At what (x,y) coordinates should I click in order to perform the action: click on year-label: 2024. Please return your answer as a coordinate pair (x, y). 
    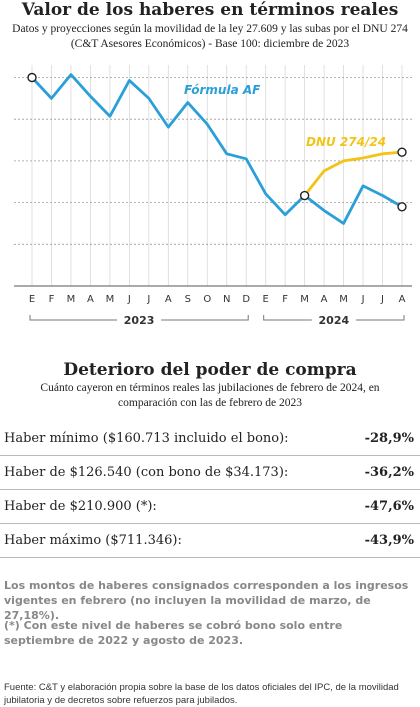
    Looking at the image, I should click on (334, 320).